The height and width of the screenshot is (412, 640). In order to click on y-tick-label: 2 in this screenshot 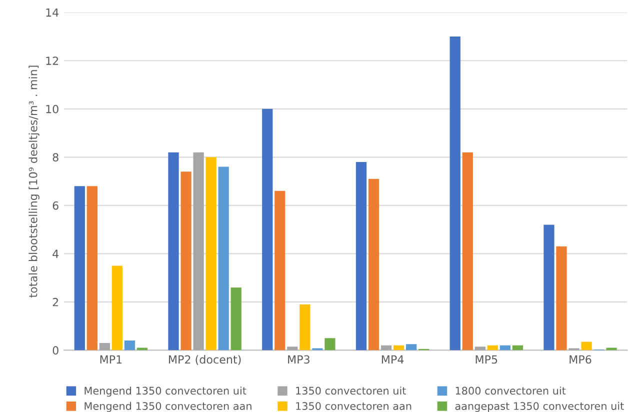, I will do `click(55, 302)`.